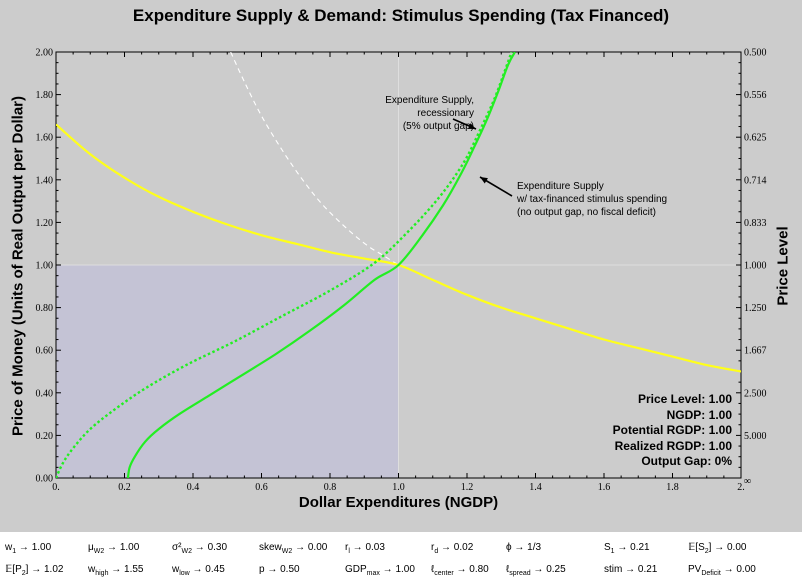 The width and height of the screenshot is (802, 588). Describe the element at coordinates (467, 487) in the screenshot. I see `x-tick-label: 1.2` at that location.